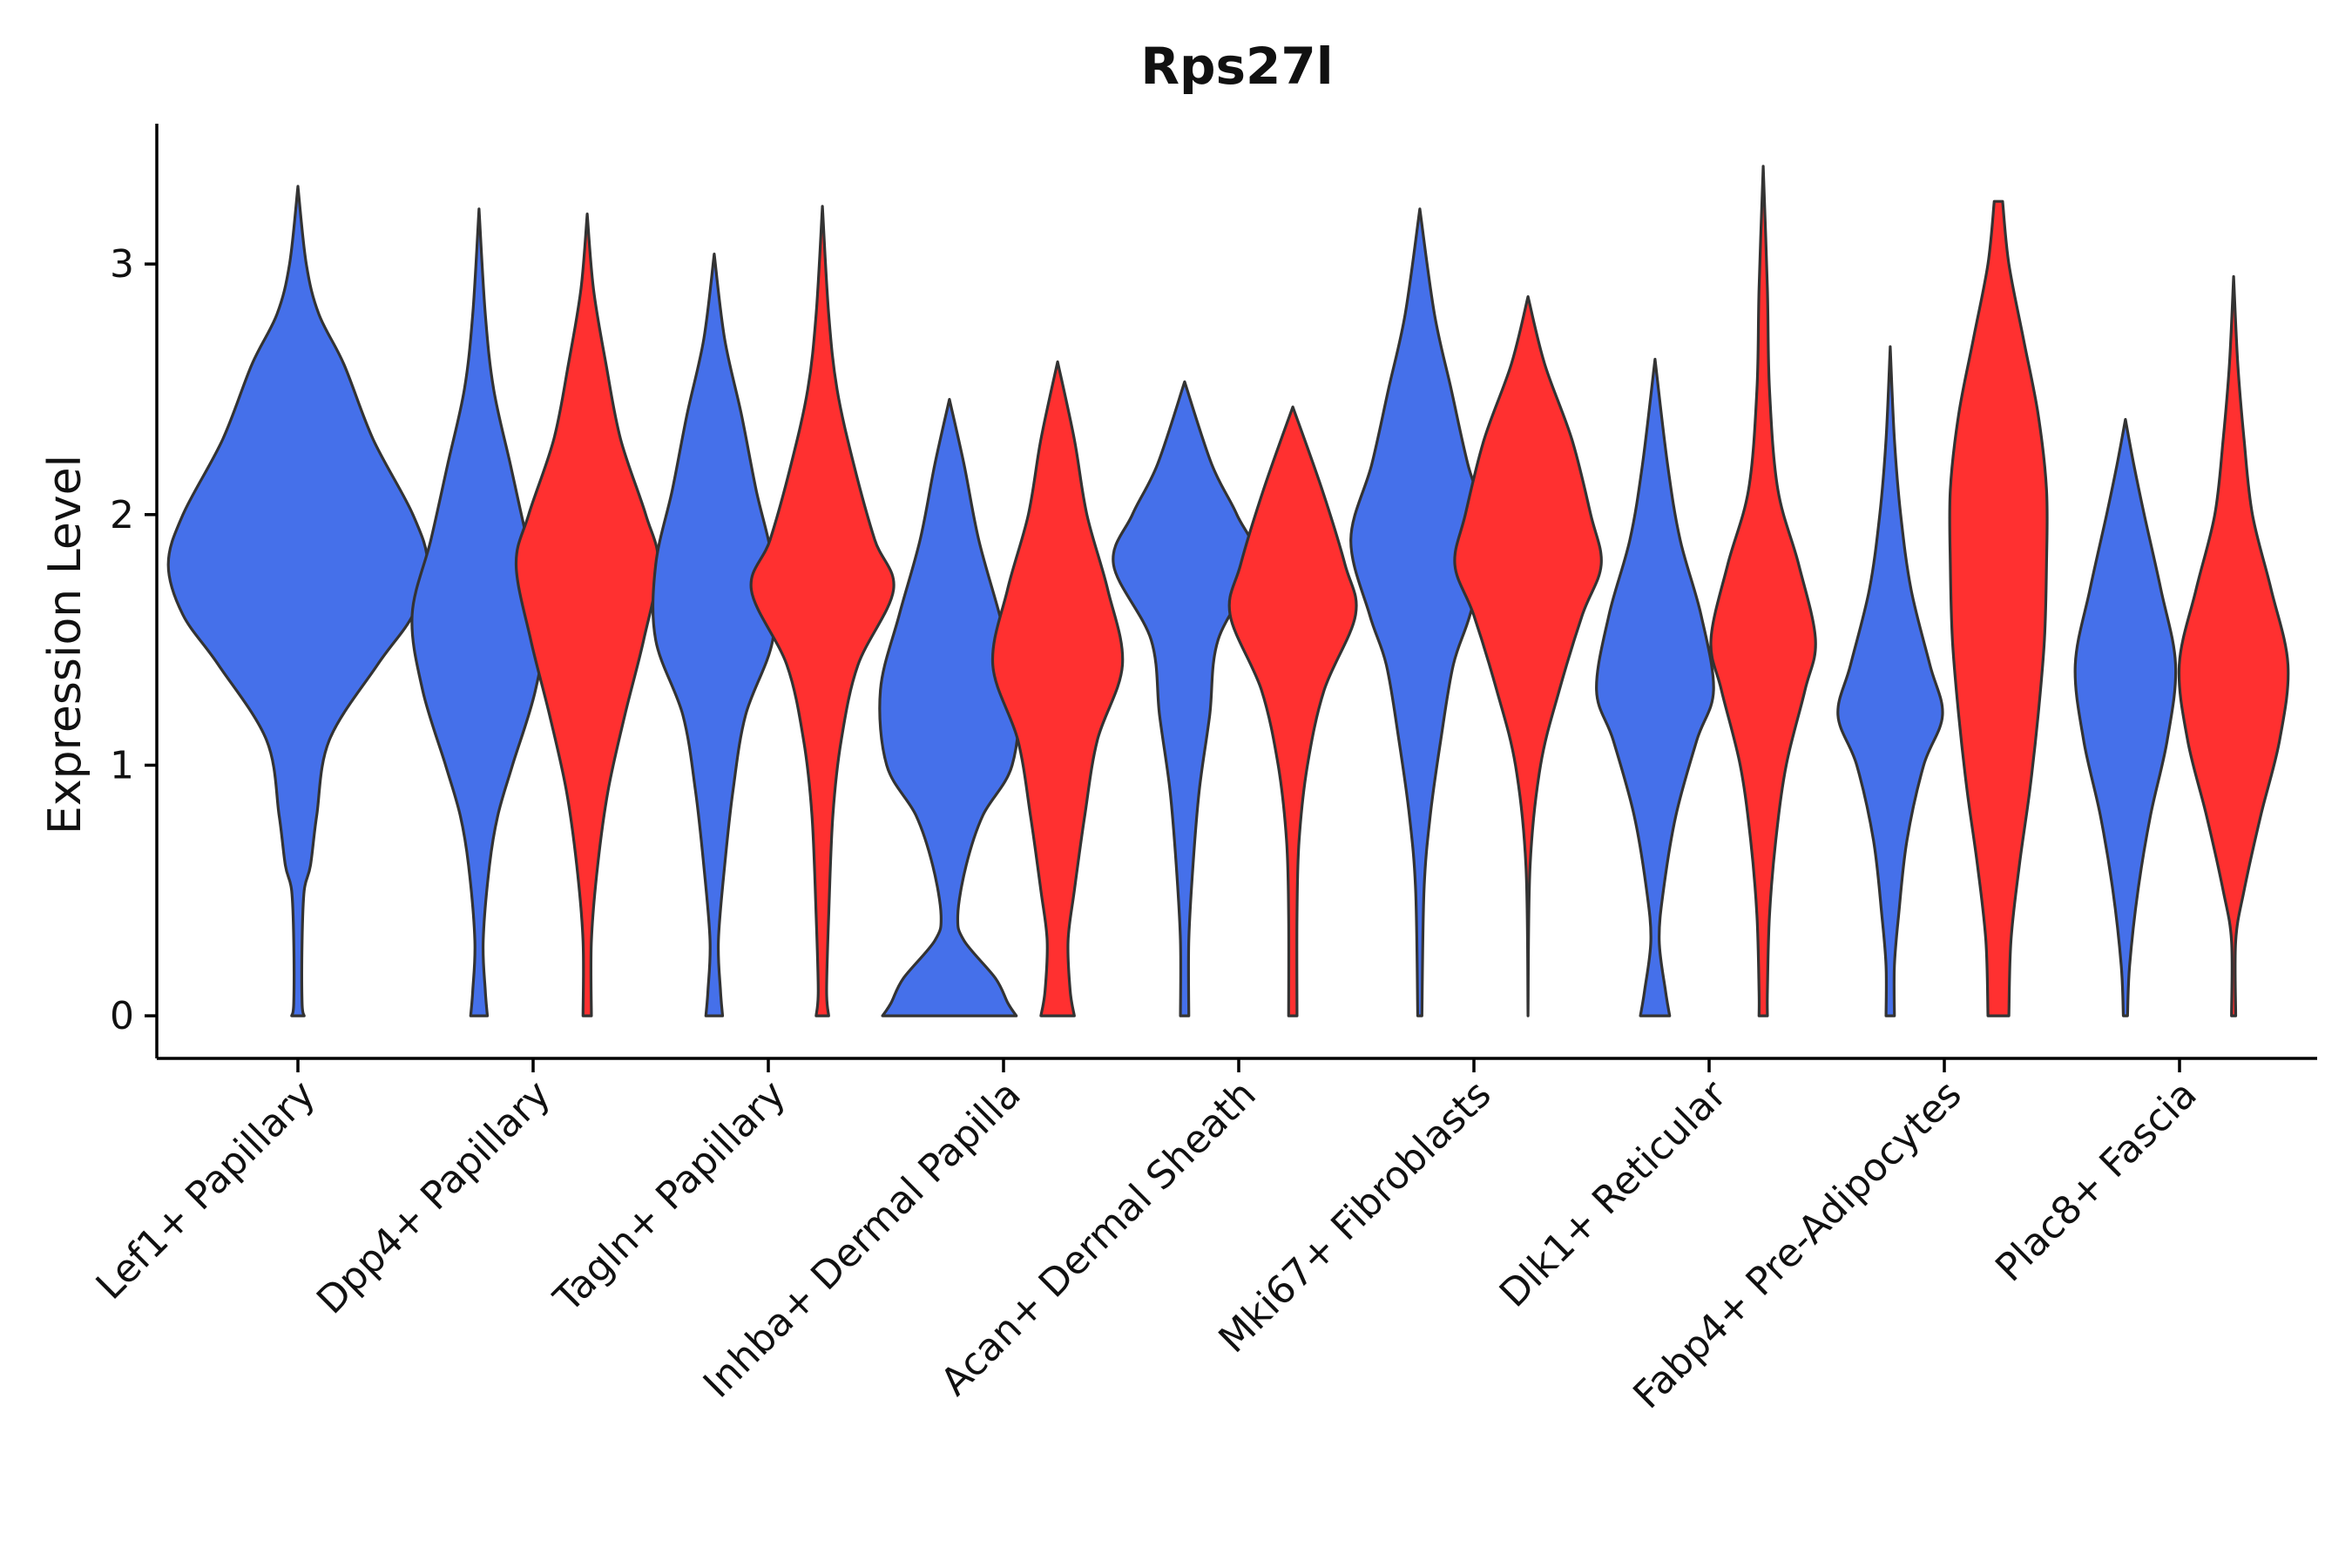 This screenshot has height=1568, width=2352. What do you see at coordinates (1236, 66) in the screenshot?
I see `chart-title: Rps27l` at bounding box center [1236, 66].